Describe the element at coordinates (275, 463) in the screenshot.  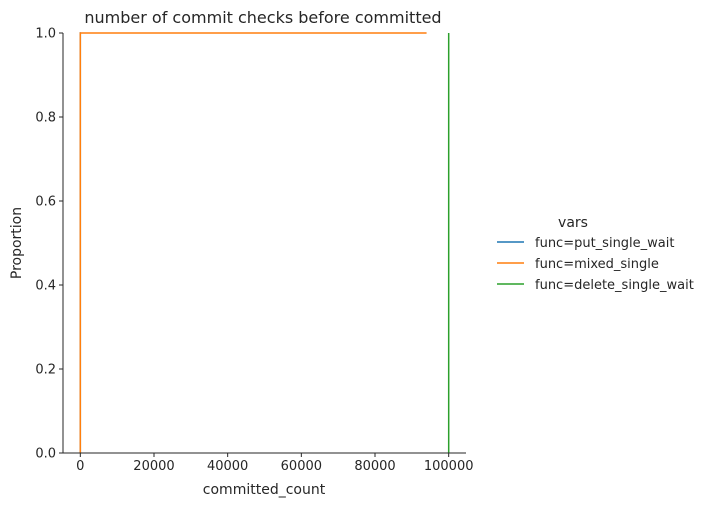
I see `x-ticks: 0 20000 40000 60000 80000 100000` at that location.